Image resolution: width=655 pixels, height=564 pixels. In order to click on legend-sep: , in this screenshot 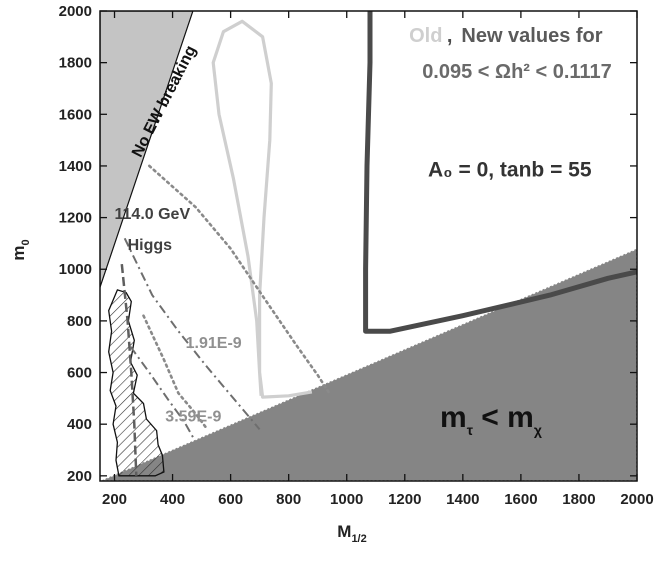, I will do `click(450, 36)`.